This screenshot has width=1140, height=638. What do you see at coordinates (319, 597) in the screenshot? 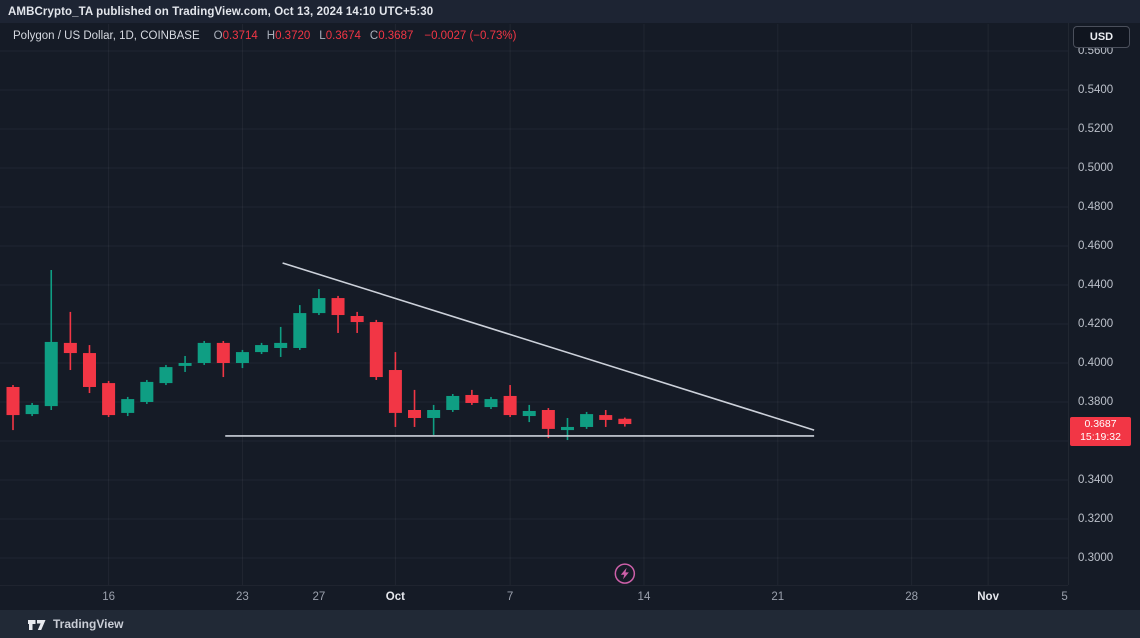
I see `time-tick-label: 27` at bounding box center [319, 597].